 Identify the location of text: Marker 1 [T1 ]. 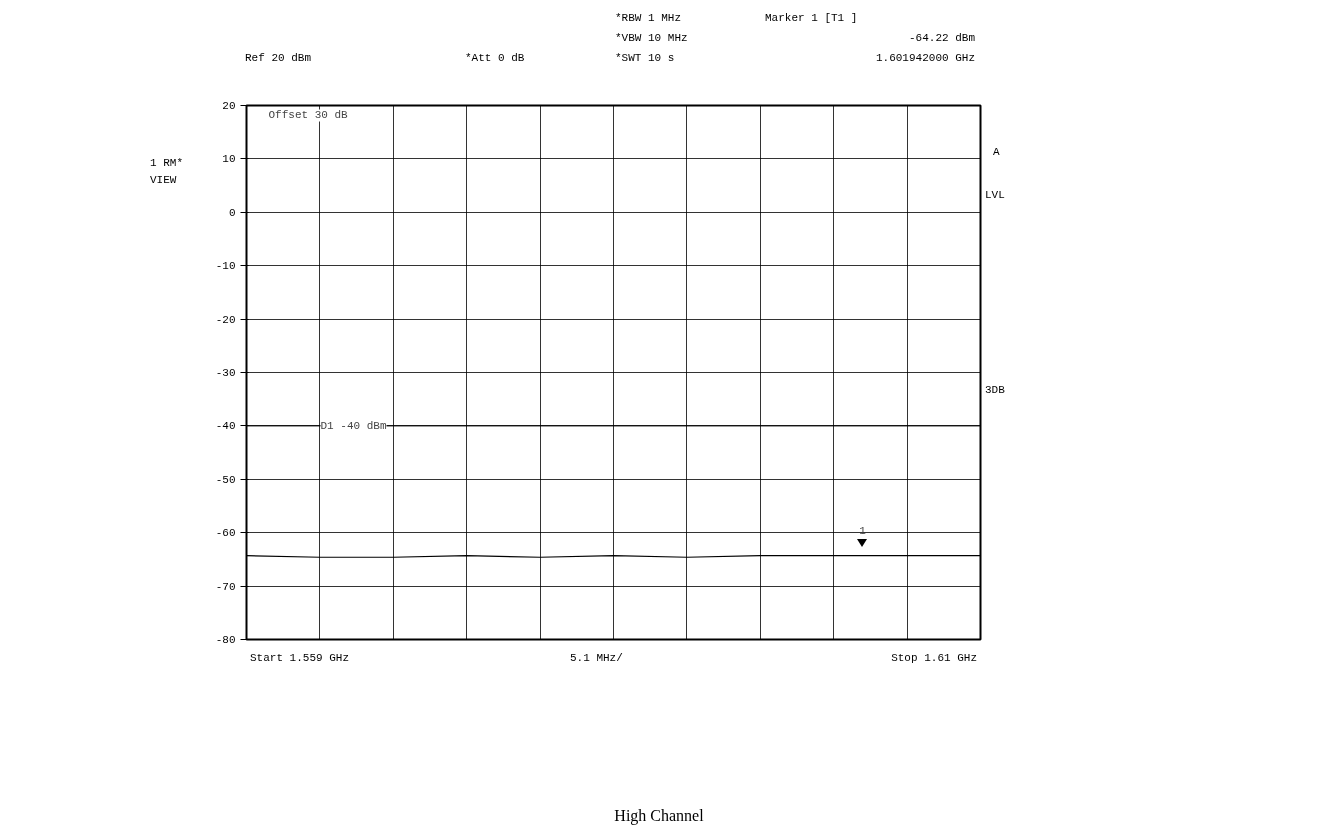
(811, 18).